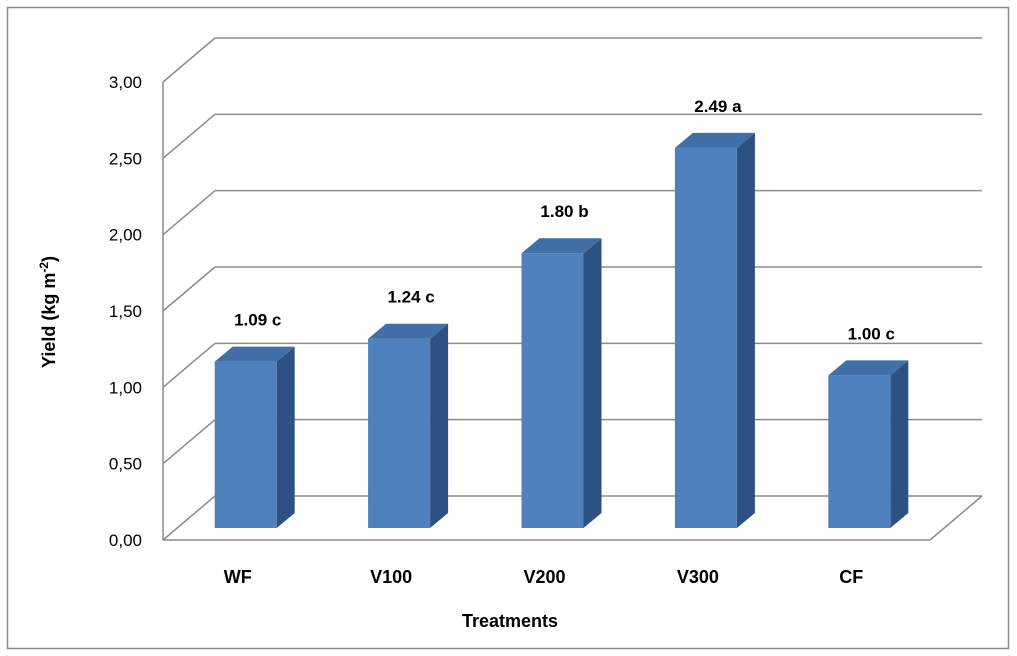 The width and height of the screenshot is (1017, 656). I want to click on x-tick-label: V100, so click(391, 577).